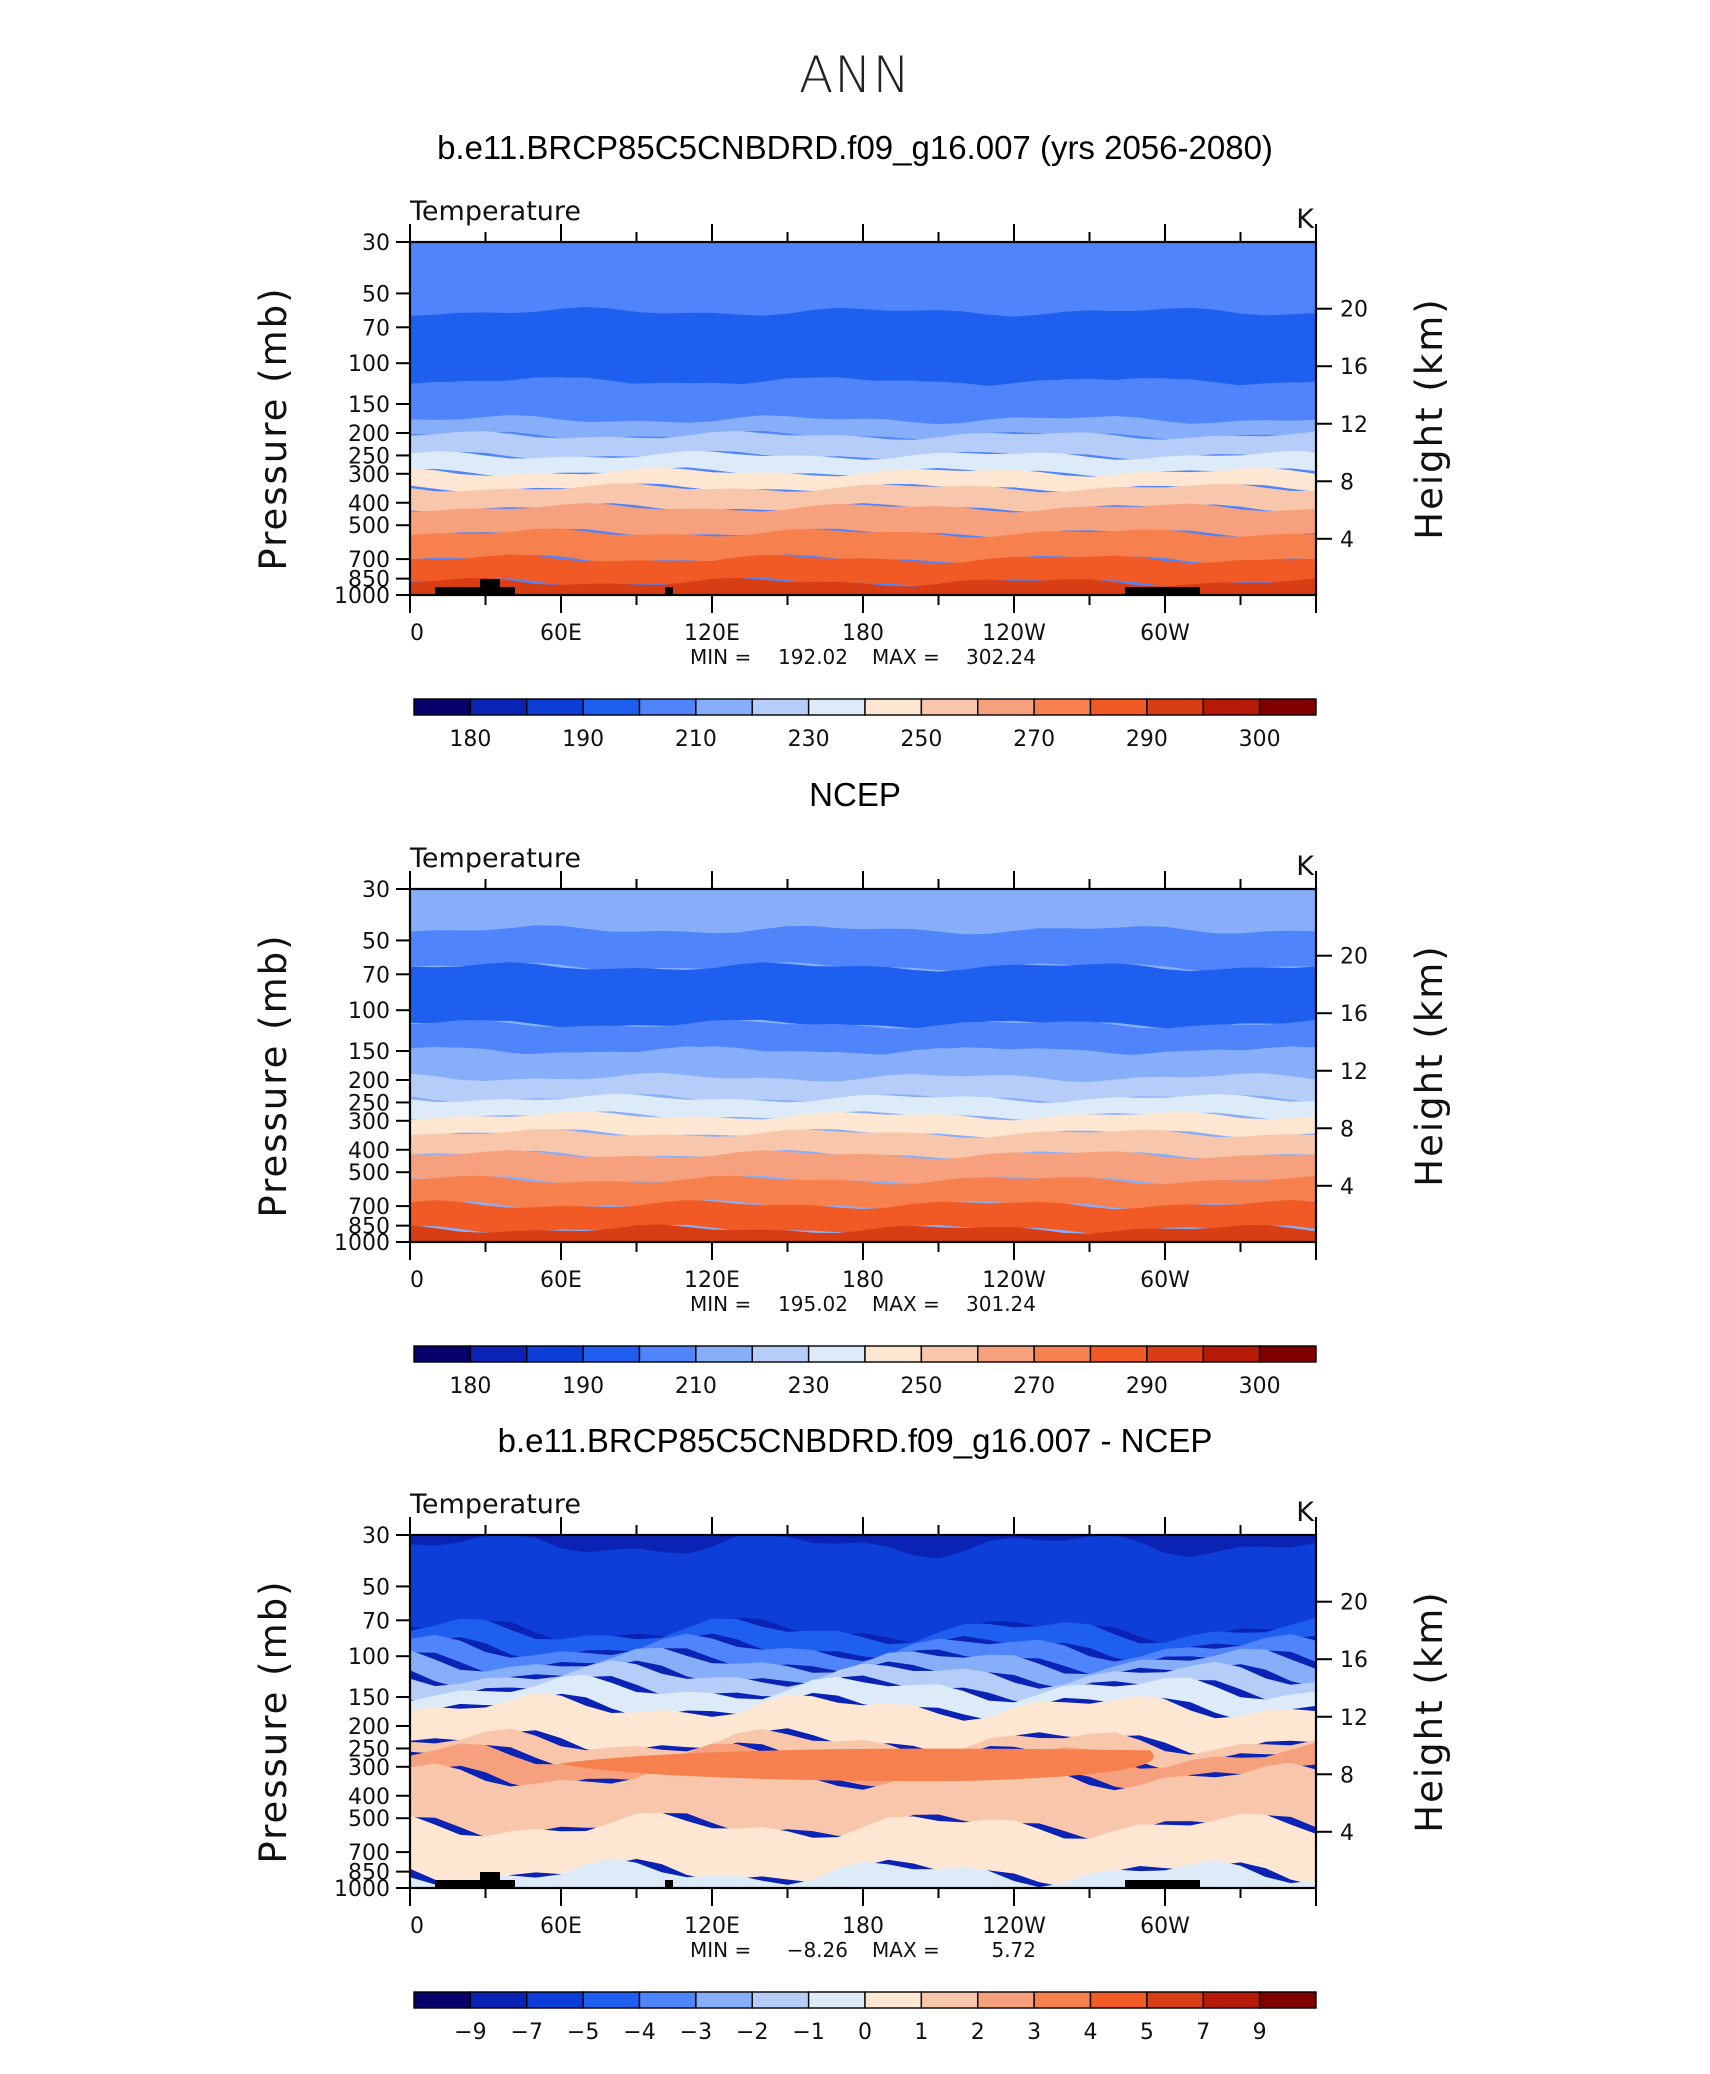  Describe the element at coordinates (369, 504) in the screenshot. I see `y-tick-label: 400` at that location.